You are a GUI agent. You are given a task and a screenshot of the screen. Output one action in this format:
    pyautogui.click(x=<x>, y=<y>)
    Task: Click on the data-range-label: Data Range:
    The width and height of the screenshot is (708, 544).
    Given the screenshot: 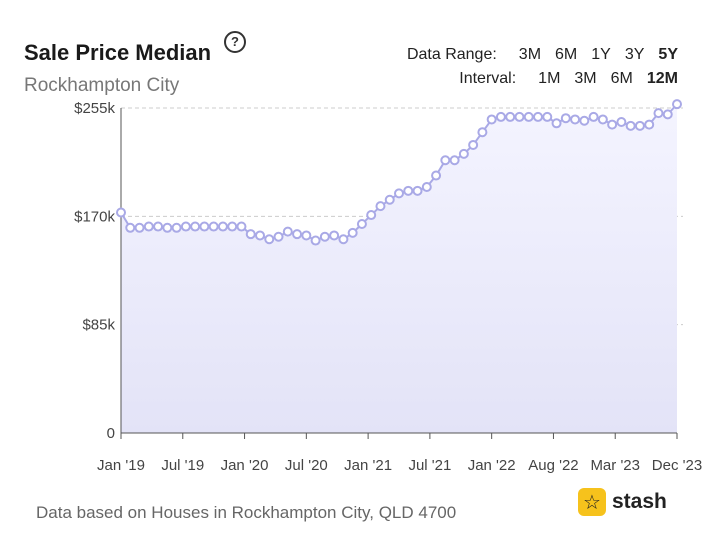 What is the action you would take?
    pyautogui.click(x=451, y=54)
    